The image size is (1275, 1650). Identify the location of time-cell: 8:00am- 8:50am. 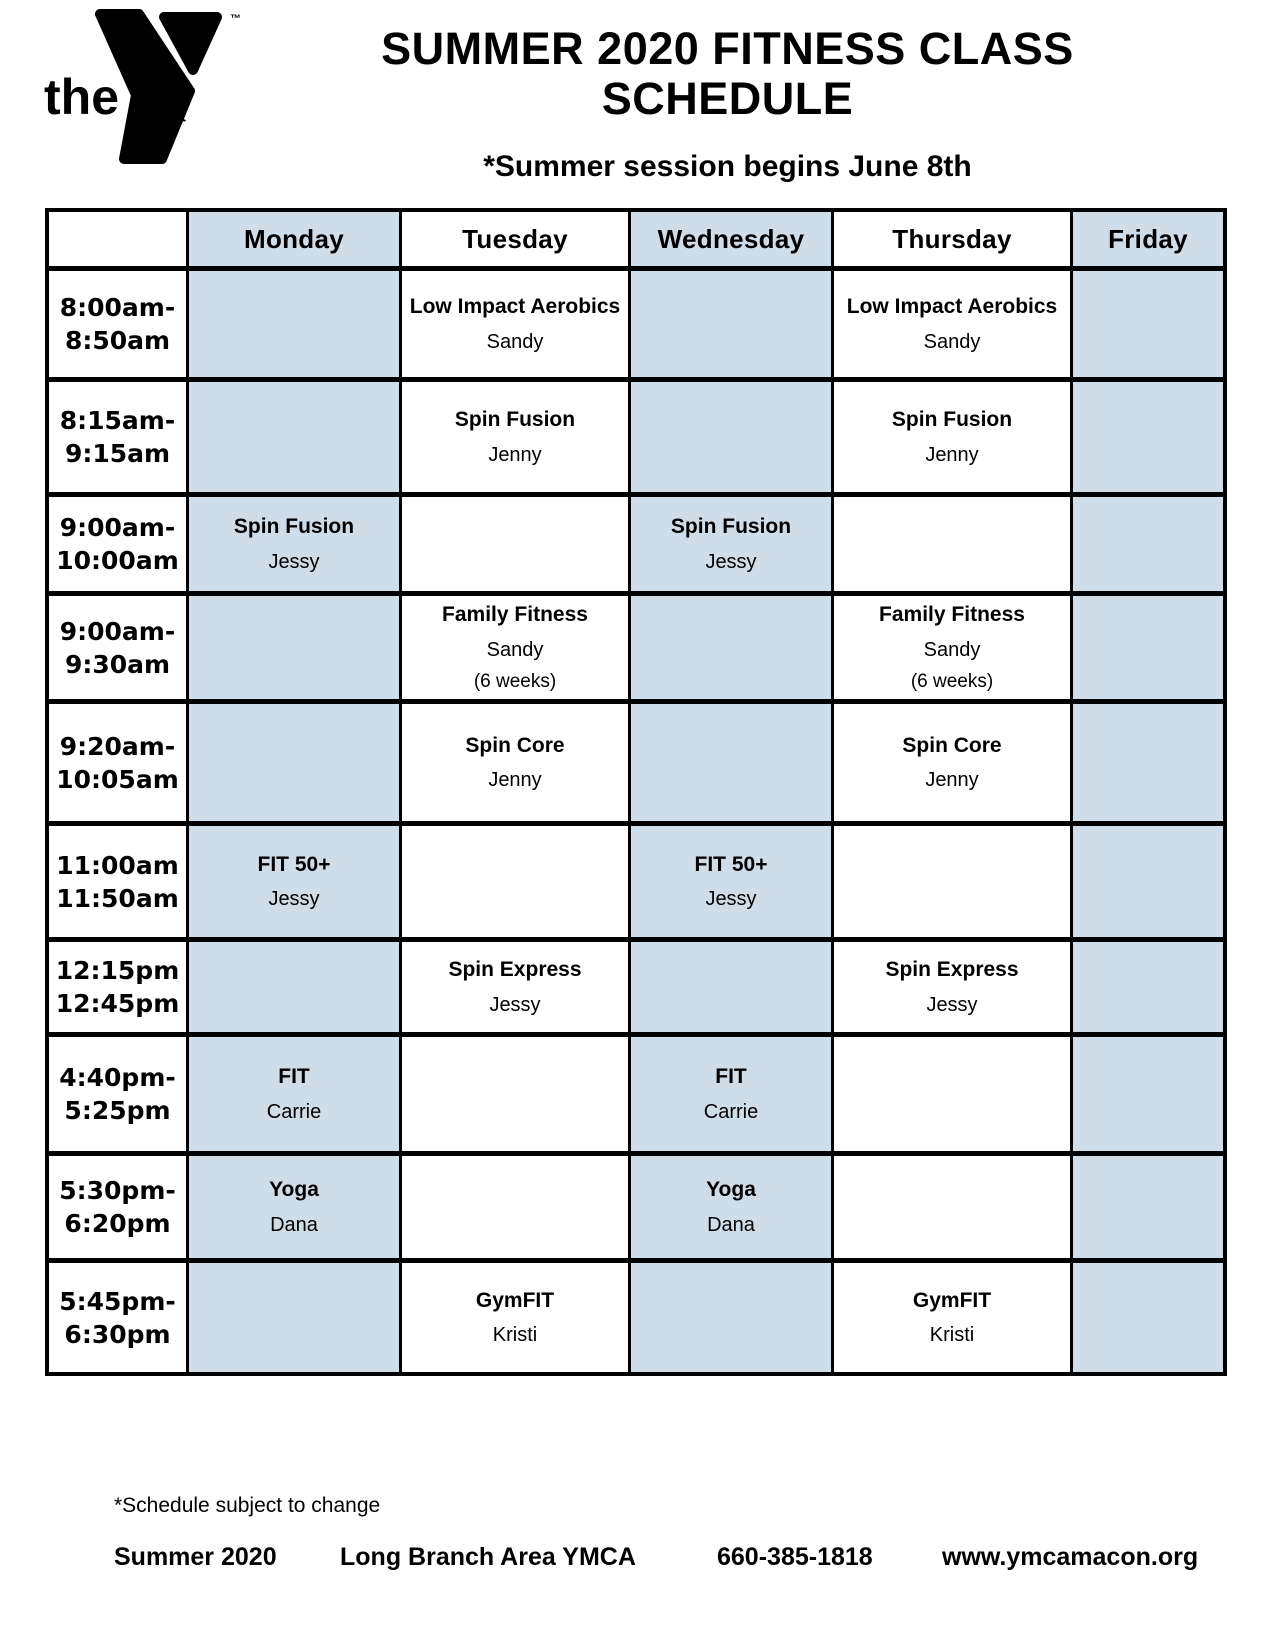
(117, 324).